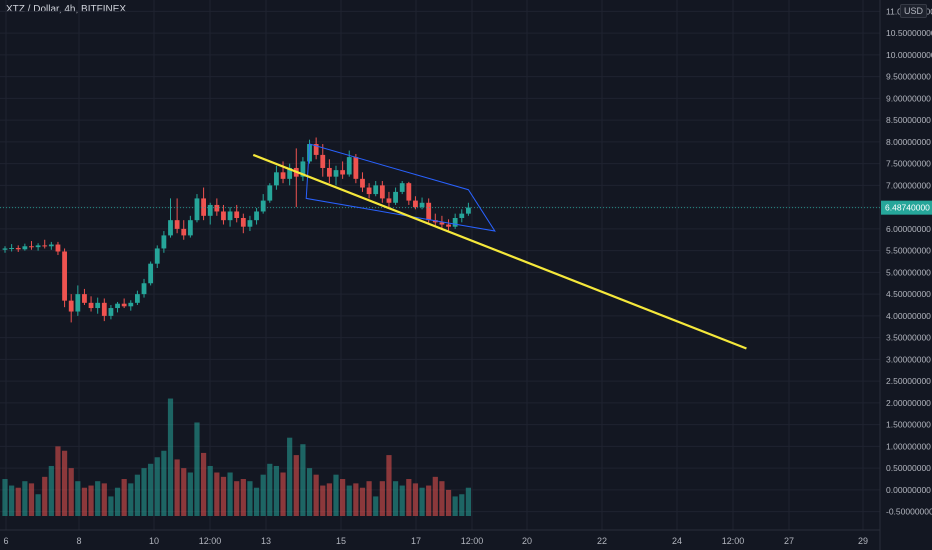 This screenshot has width=932, height=550. What do you see at coordinates (909, 55) in the screenshot?
I see `price-axis-label: 10.00000000` at bounding box center [909, 55].